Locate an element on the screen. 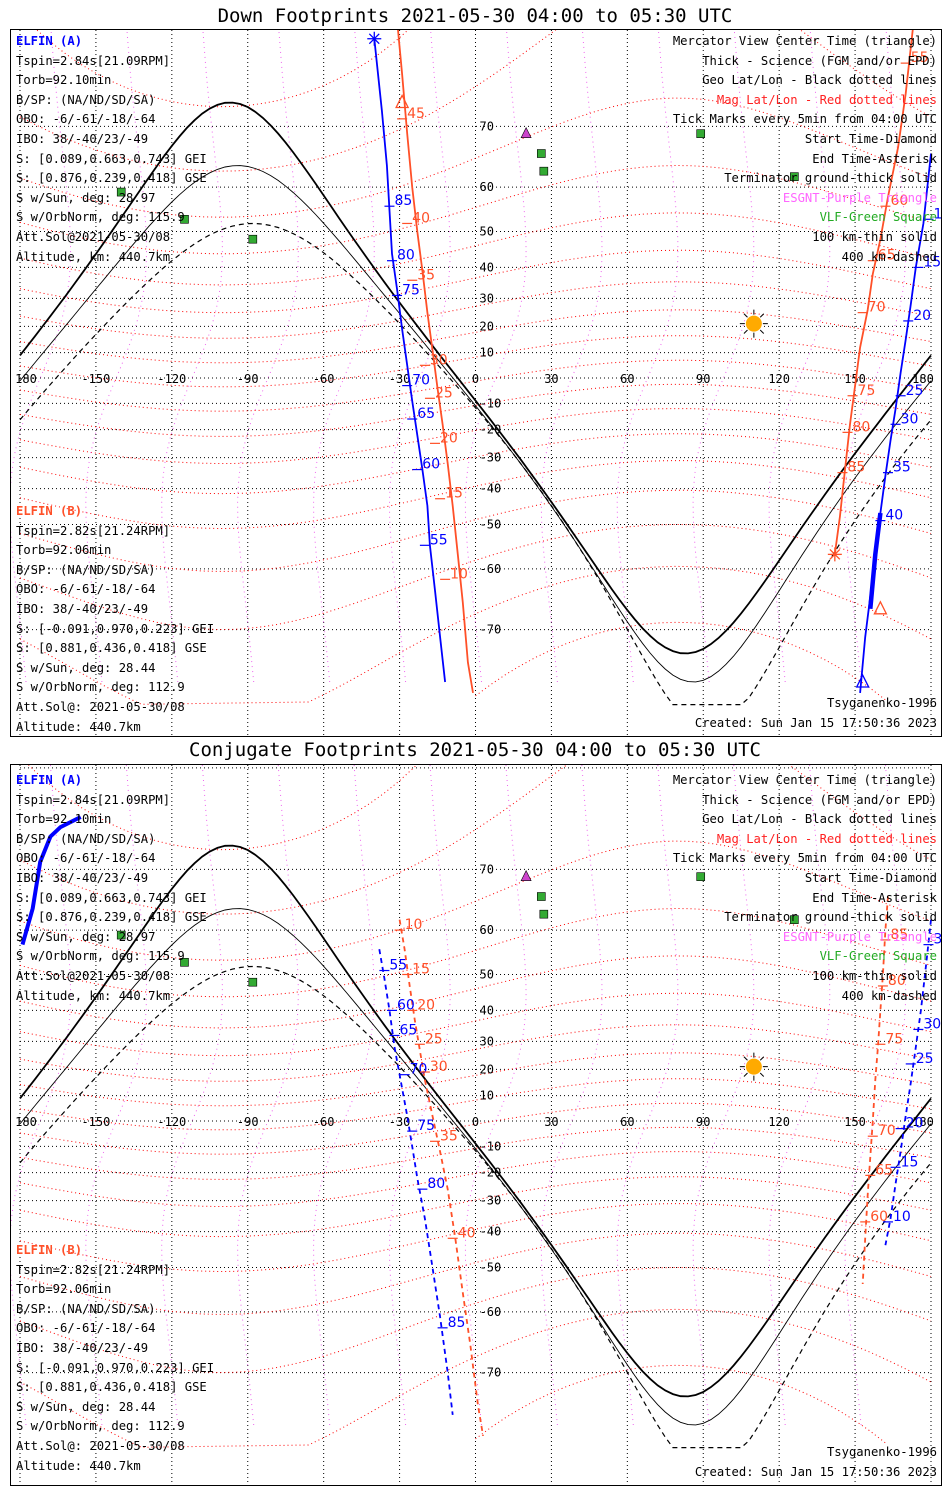 This screenshot has height=1500, width=950. model-label: Tsyganenko-1996 is located at coordinates (881, 703).